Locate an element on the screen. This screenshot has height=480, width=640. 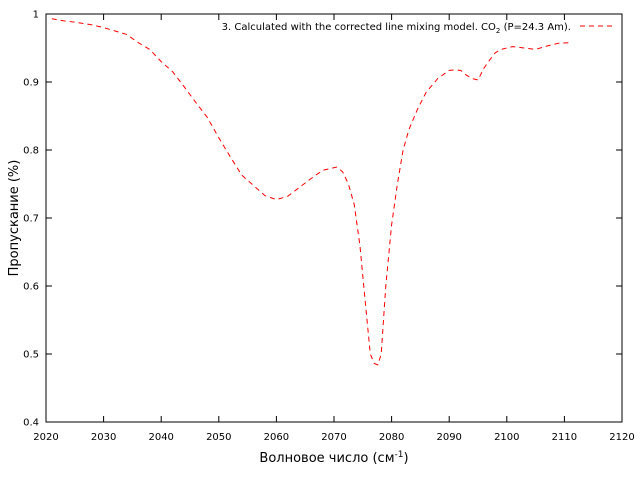
y-tick-label: 0.5 is located at coordinates (31, 355).